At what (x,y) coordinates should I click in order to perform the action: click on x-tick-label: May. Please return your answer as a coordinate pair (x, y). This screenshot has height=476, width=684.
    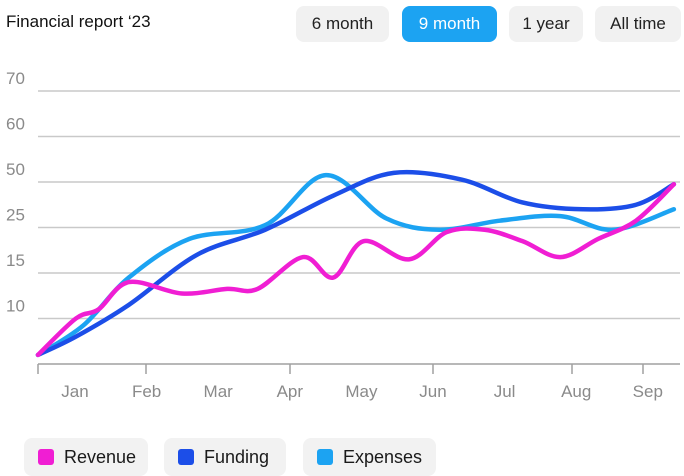
    Looking at the image, I should click on (361, 391).